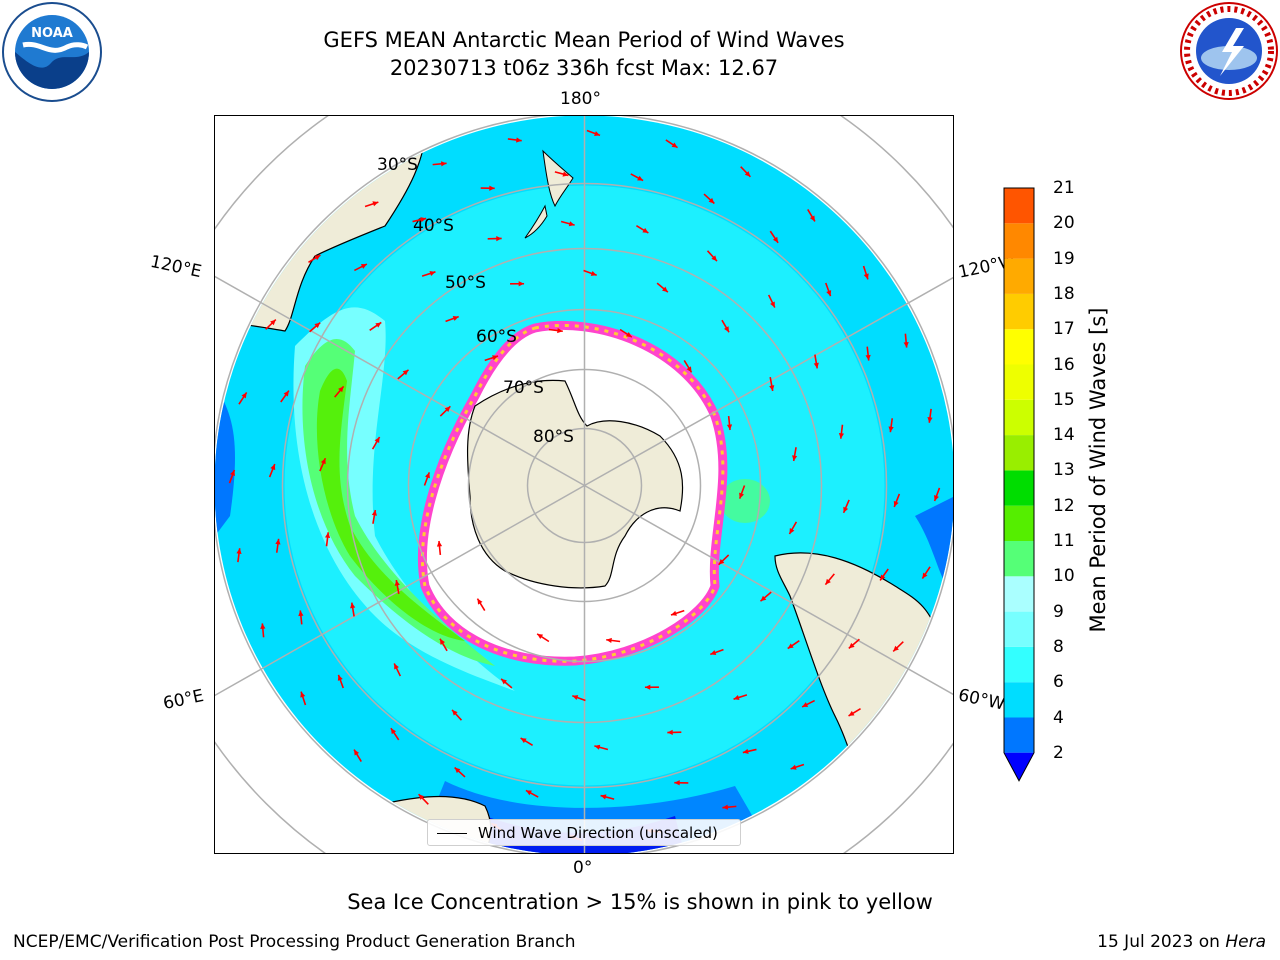  Describe the element at coordinates (1064, 505) in the screenshot. I see `colorbar-tick-label: 12` at that location.